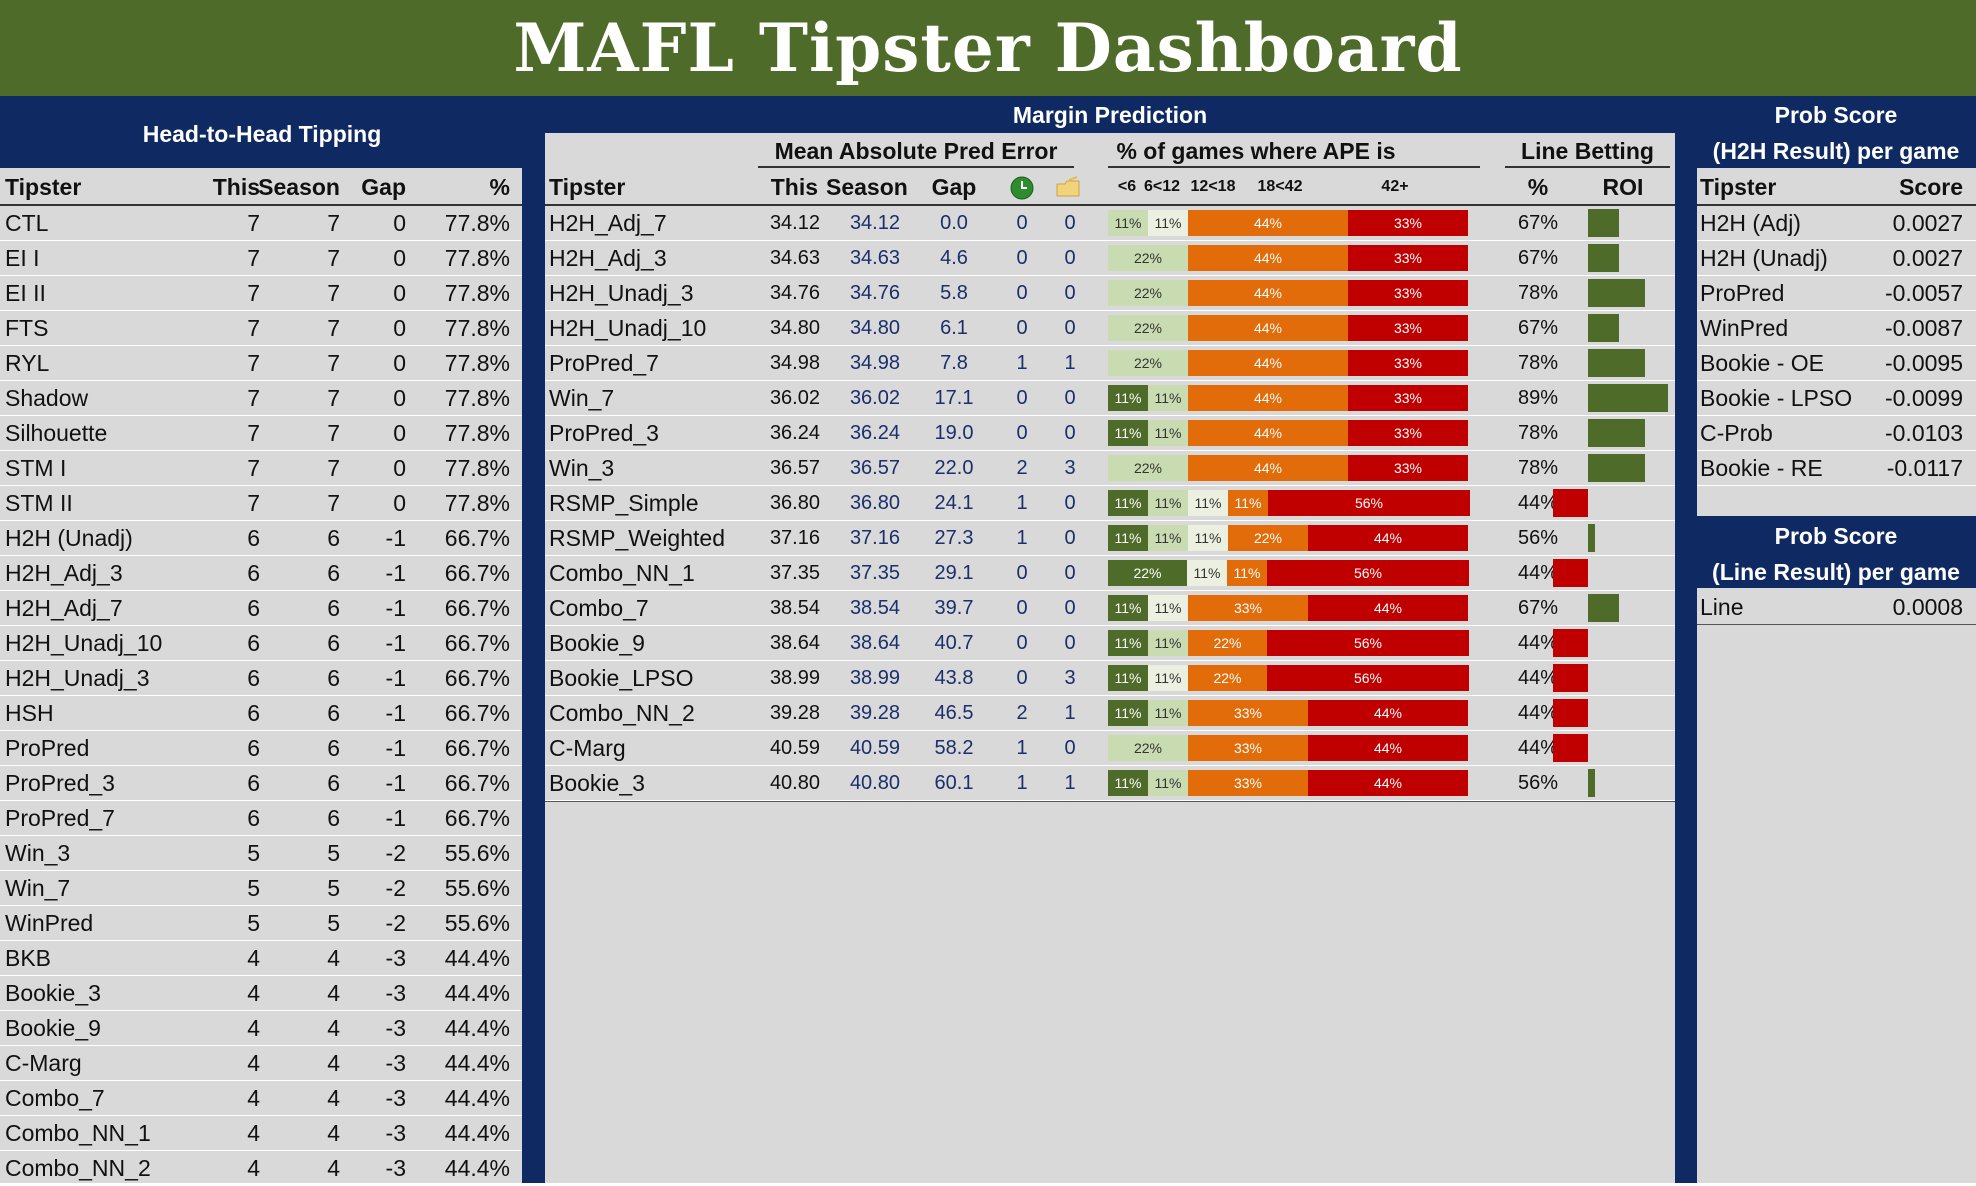 The height and width of the screenshot is (1186, 1976). I want to click on prob-h2h-cell-score: -0.0095, so click(1923, 363).